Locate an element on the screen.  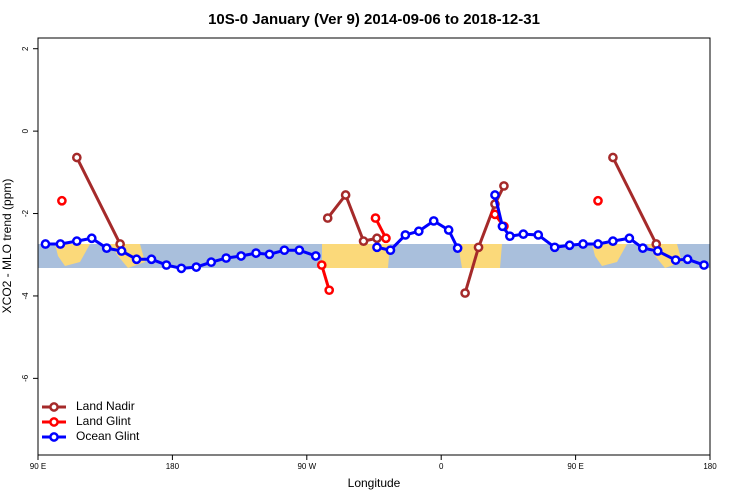
y-tick-label: -6 is located at coordinates (25, 378).